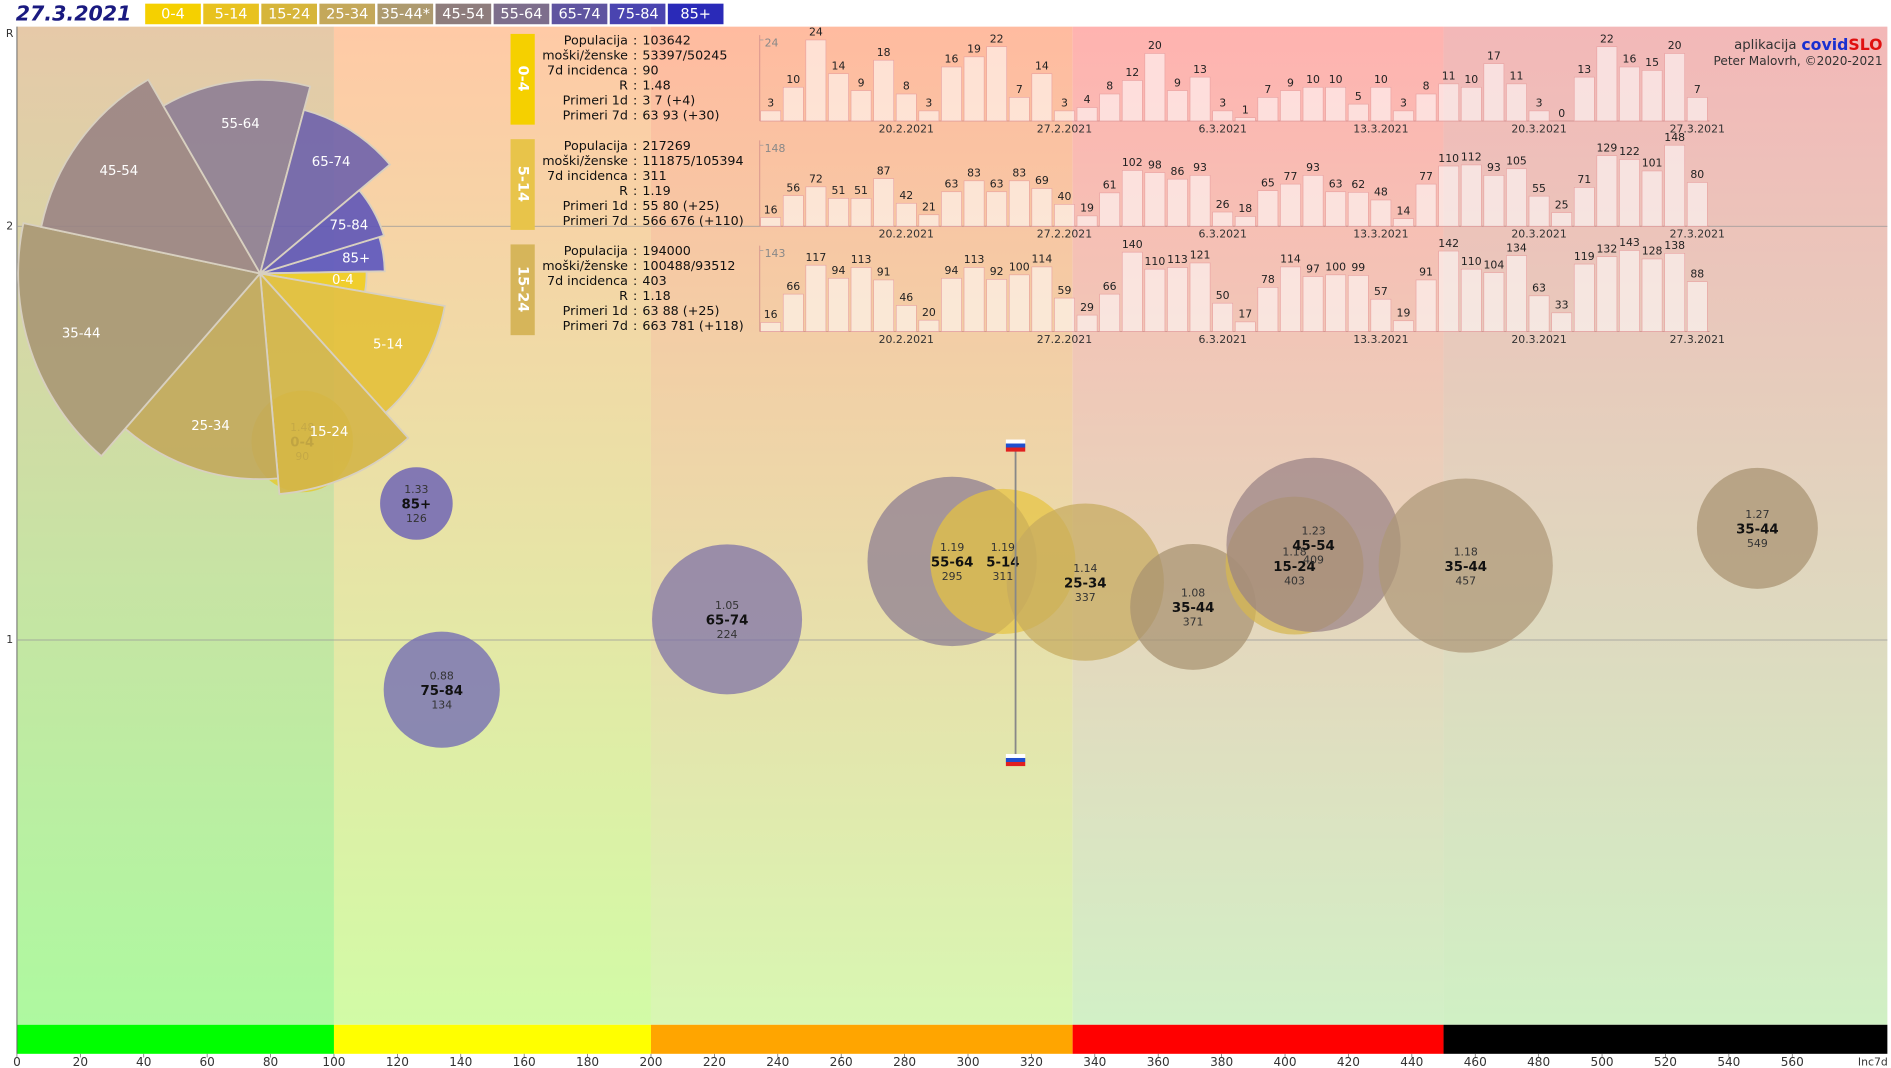 This screenshot has width=1891, height=1068. I want to click on bar-value-label: 11, so click(1449, 76).